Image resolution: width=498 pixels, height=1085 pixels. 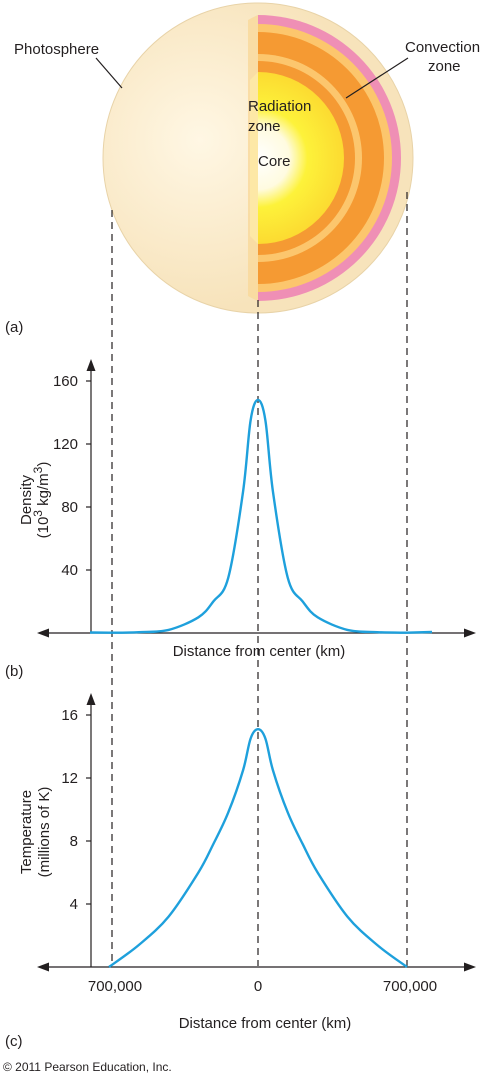 I want to click on temperature-ytick-label: 4, so click(x=74, y=904).